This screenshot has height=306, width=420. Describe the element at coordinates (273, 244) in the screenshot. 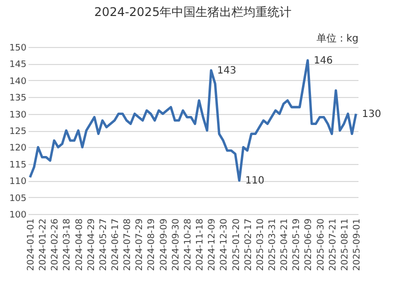

I see `x-tick-label: 2025-03-31` at that location.